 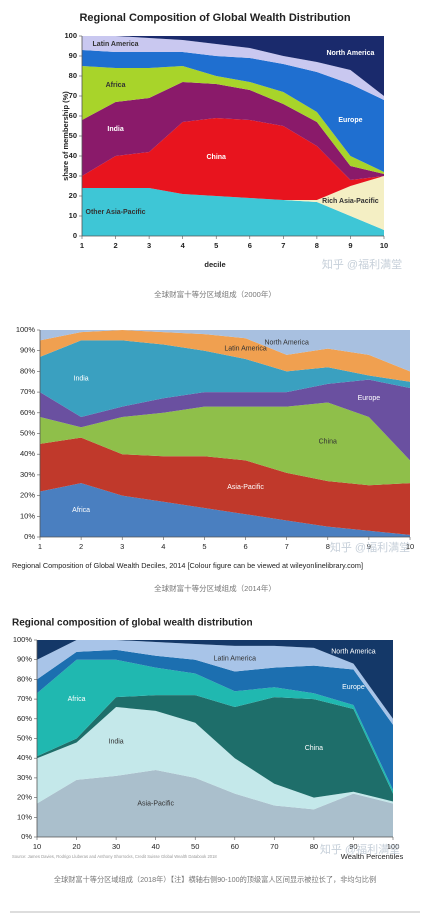 I want to click on y-tick-label: 40, so click(x=73, y=155).